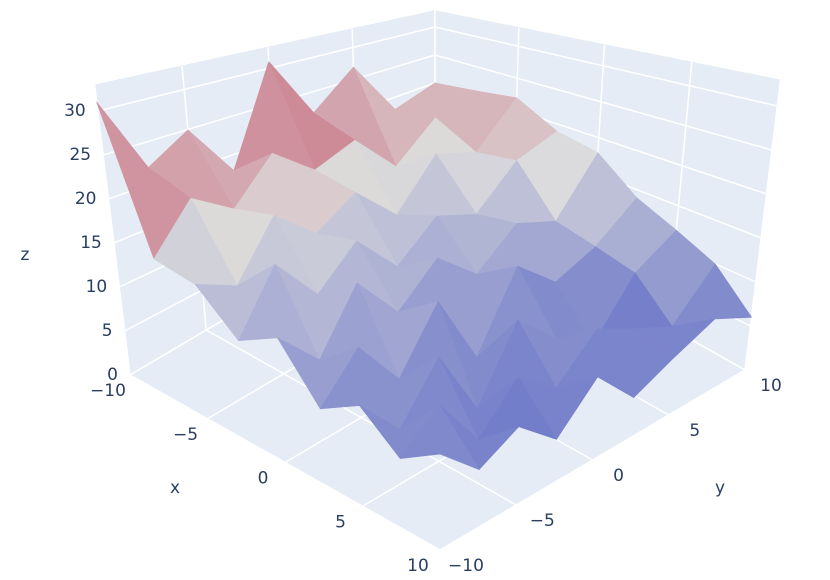 This screenshot has width=830, height=580. Describe the element at coordinates (75, 111) in the screenshot. I see `z-tick-label: 30` at that location.